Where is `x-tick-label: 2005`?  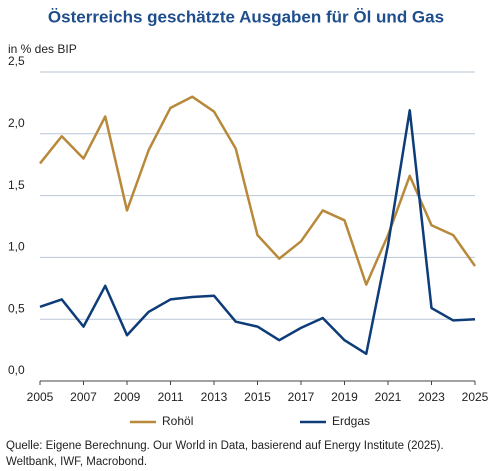 x-tick-label: 2005 is located at coordinates (40, 397).